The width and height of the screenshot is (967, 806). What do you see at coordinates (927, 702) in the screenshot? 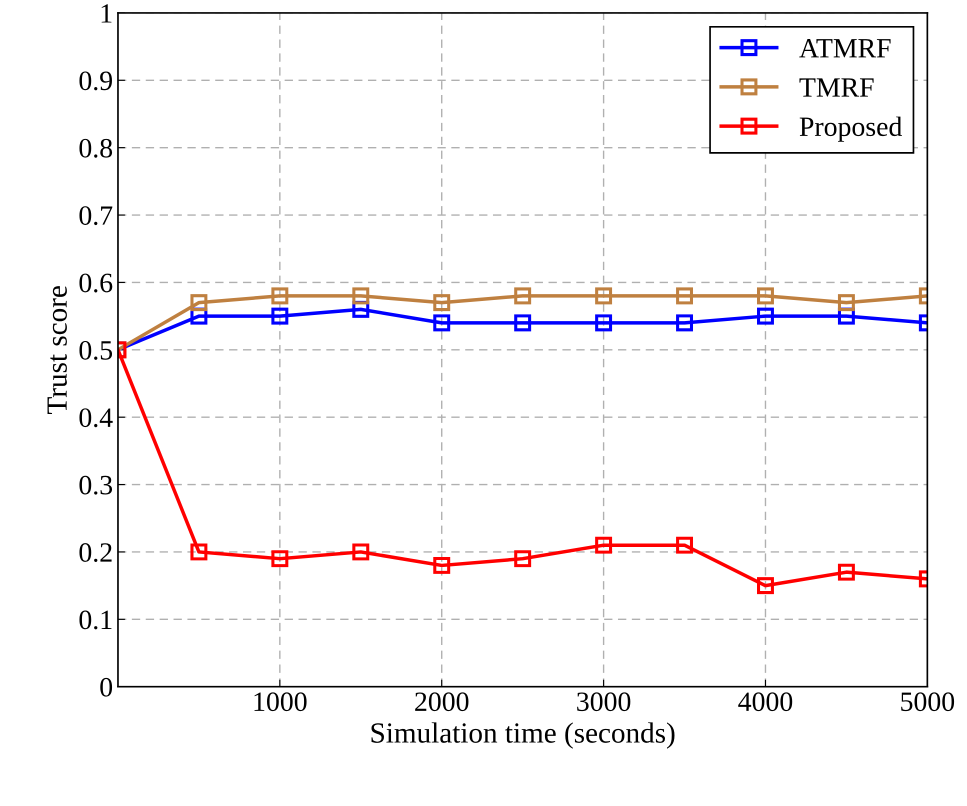
I see `x-tick-label: 5000` at bounding box center [927, 702].